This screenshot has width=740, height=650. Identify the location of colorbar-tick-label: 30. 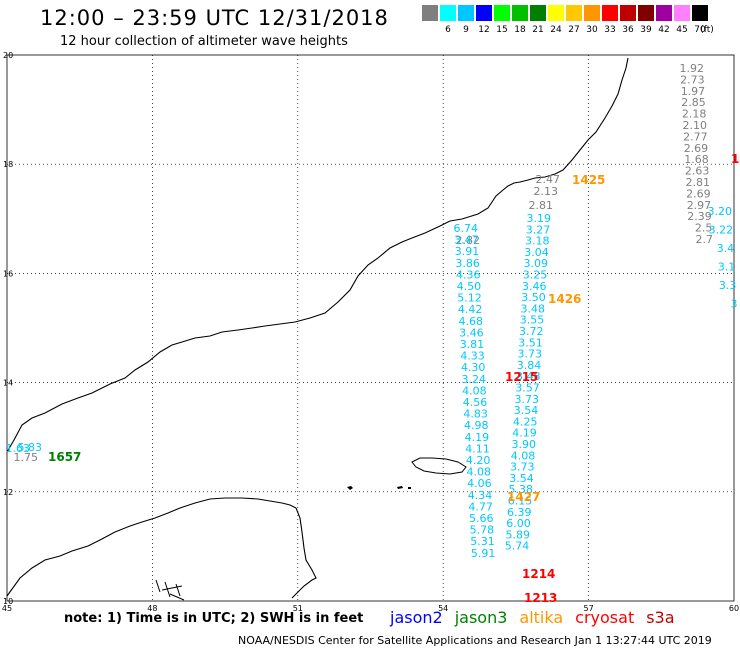
(592, 30).